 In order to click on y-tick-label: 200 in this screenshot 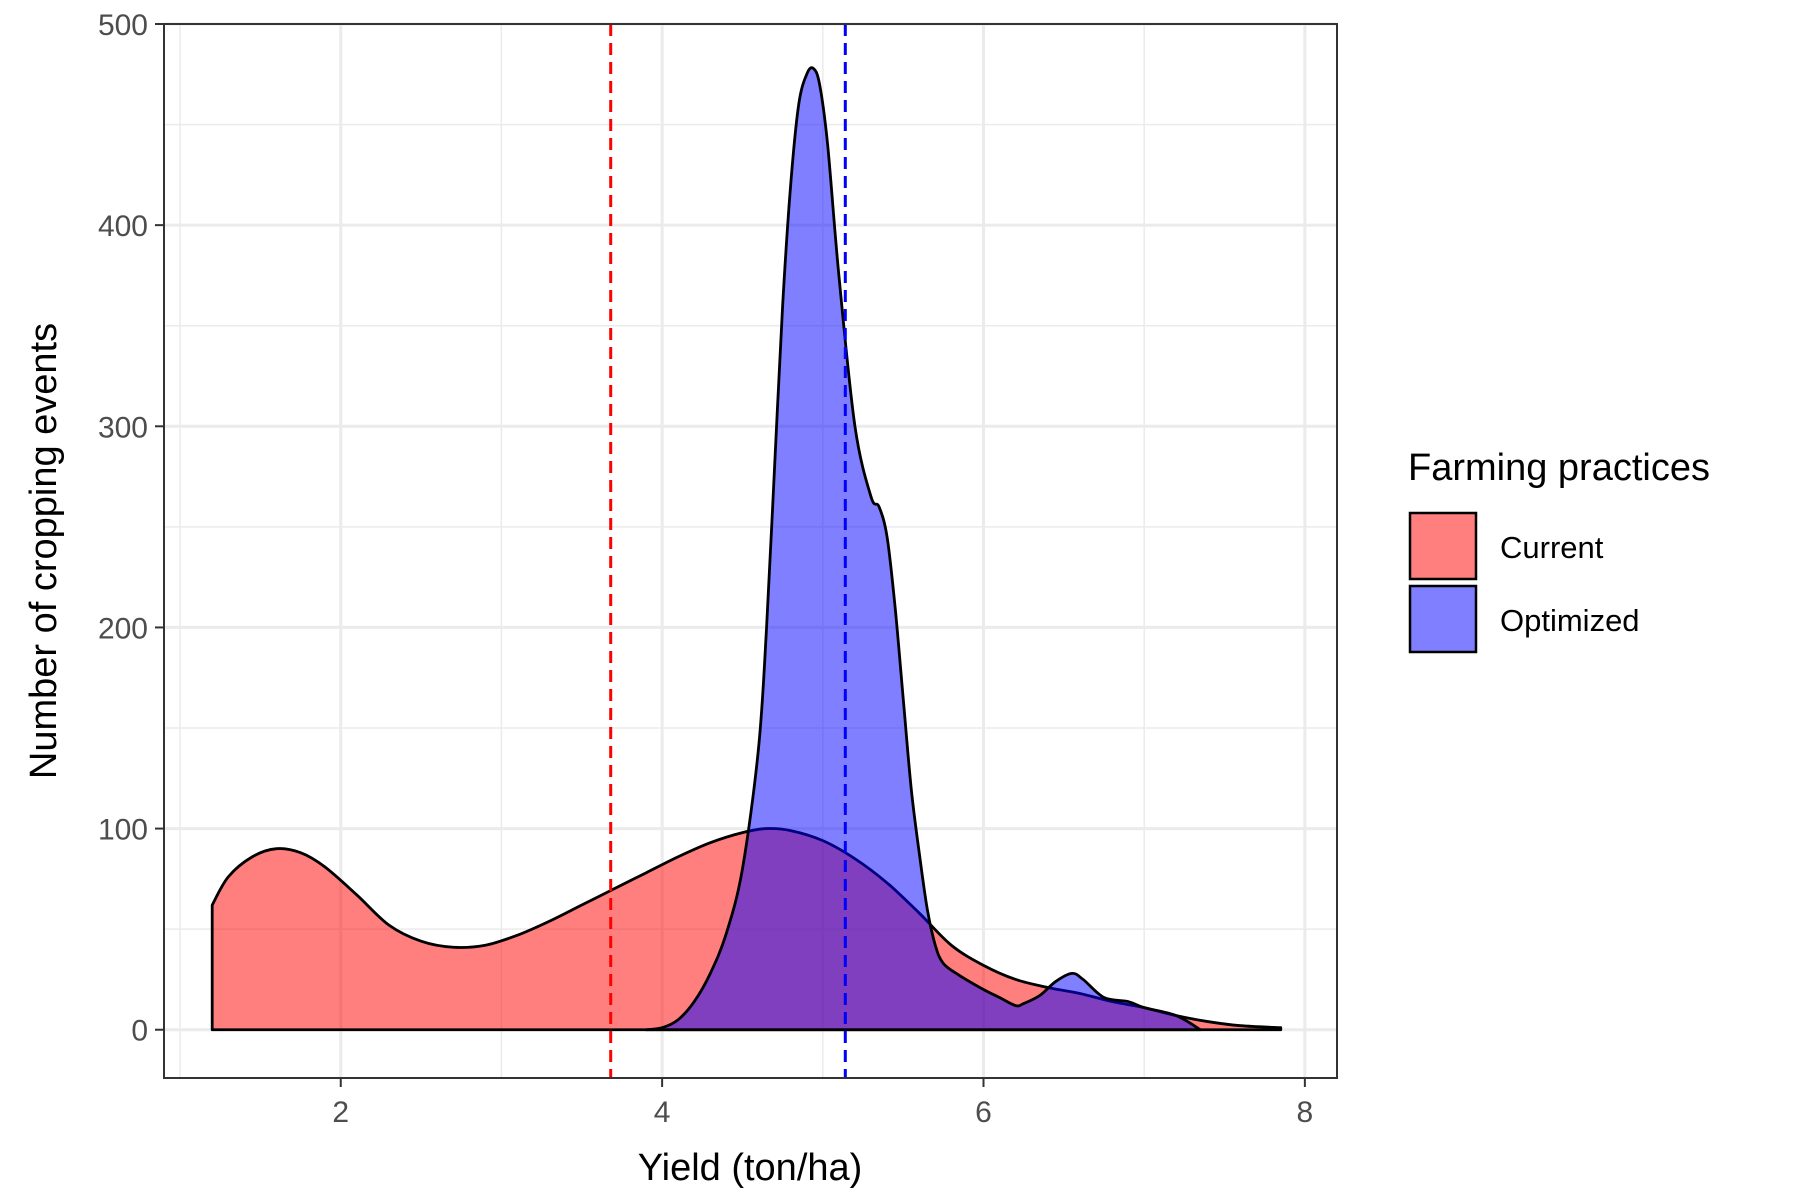, I will do `click(123, 628)`.